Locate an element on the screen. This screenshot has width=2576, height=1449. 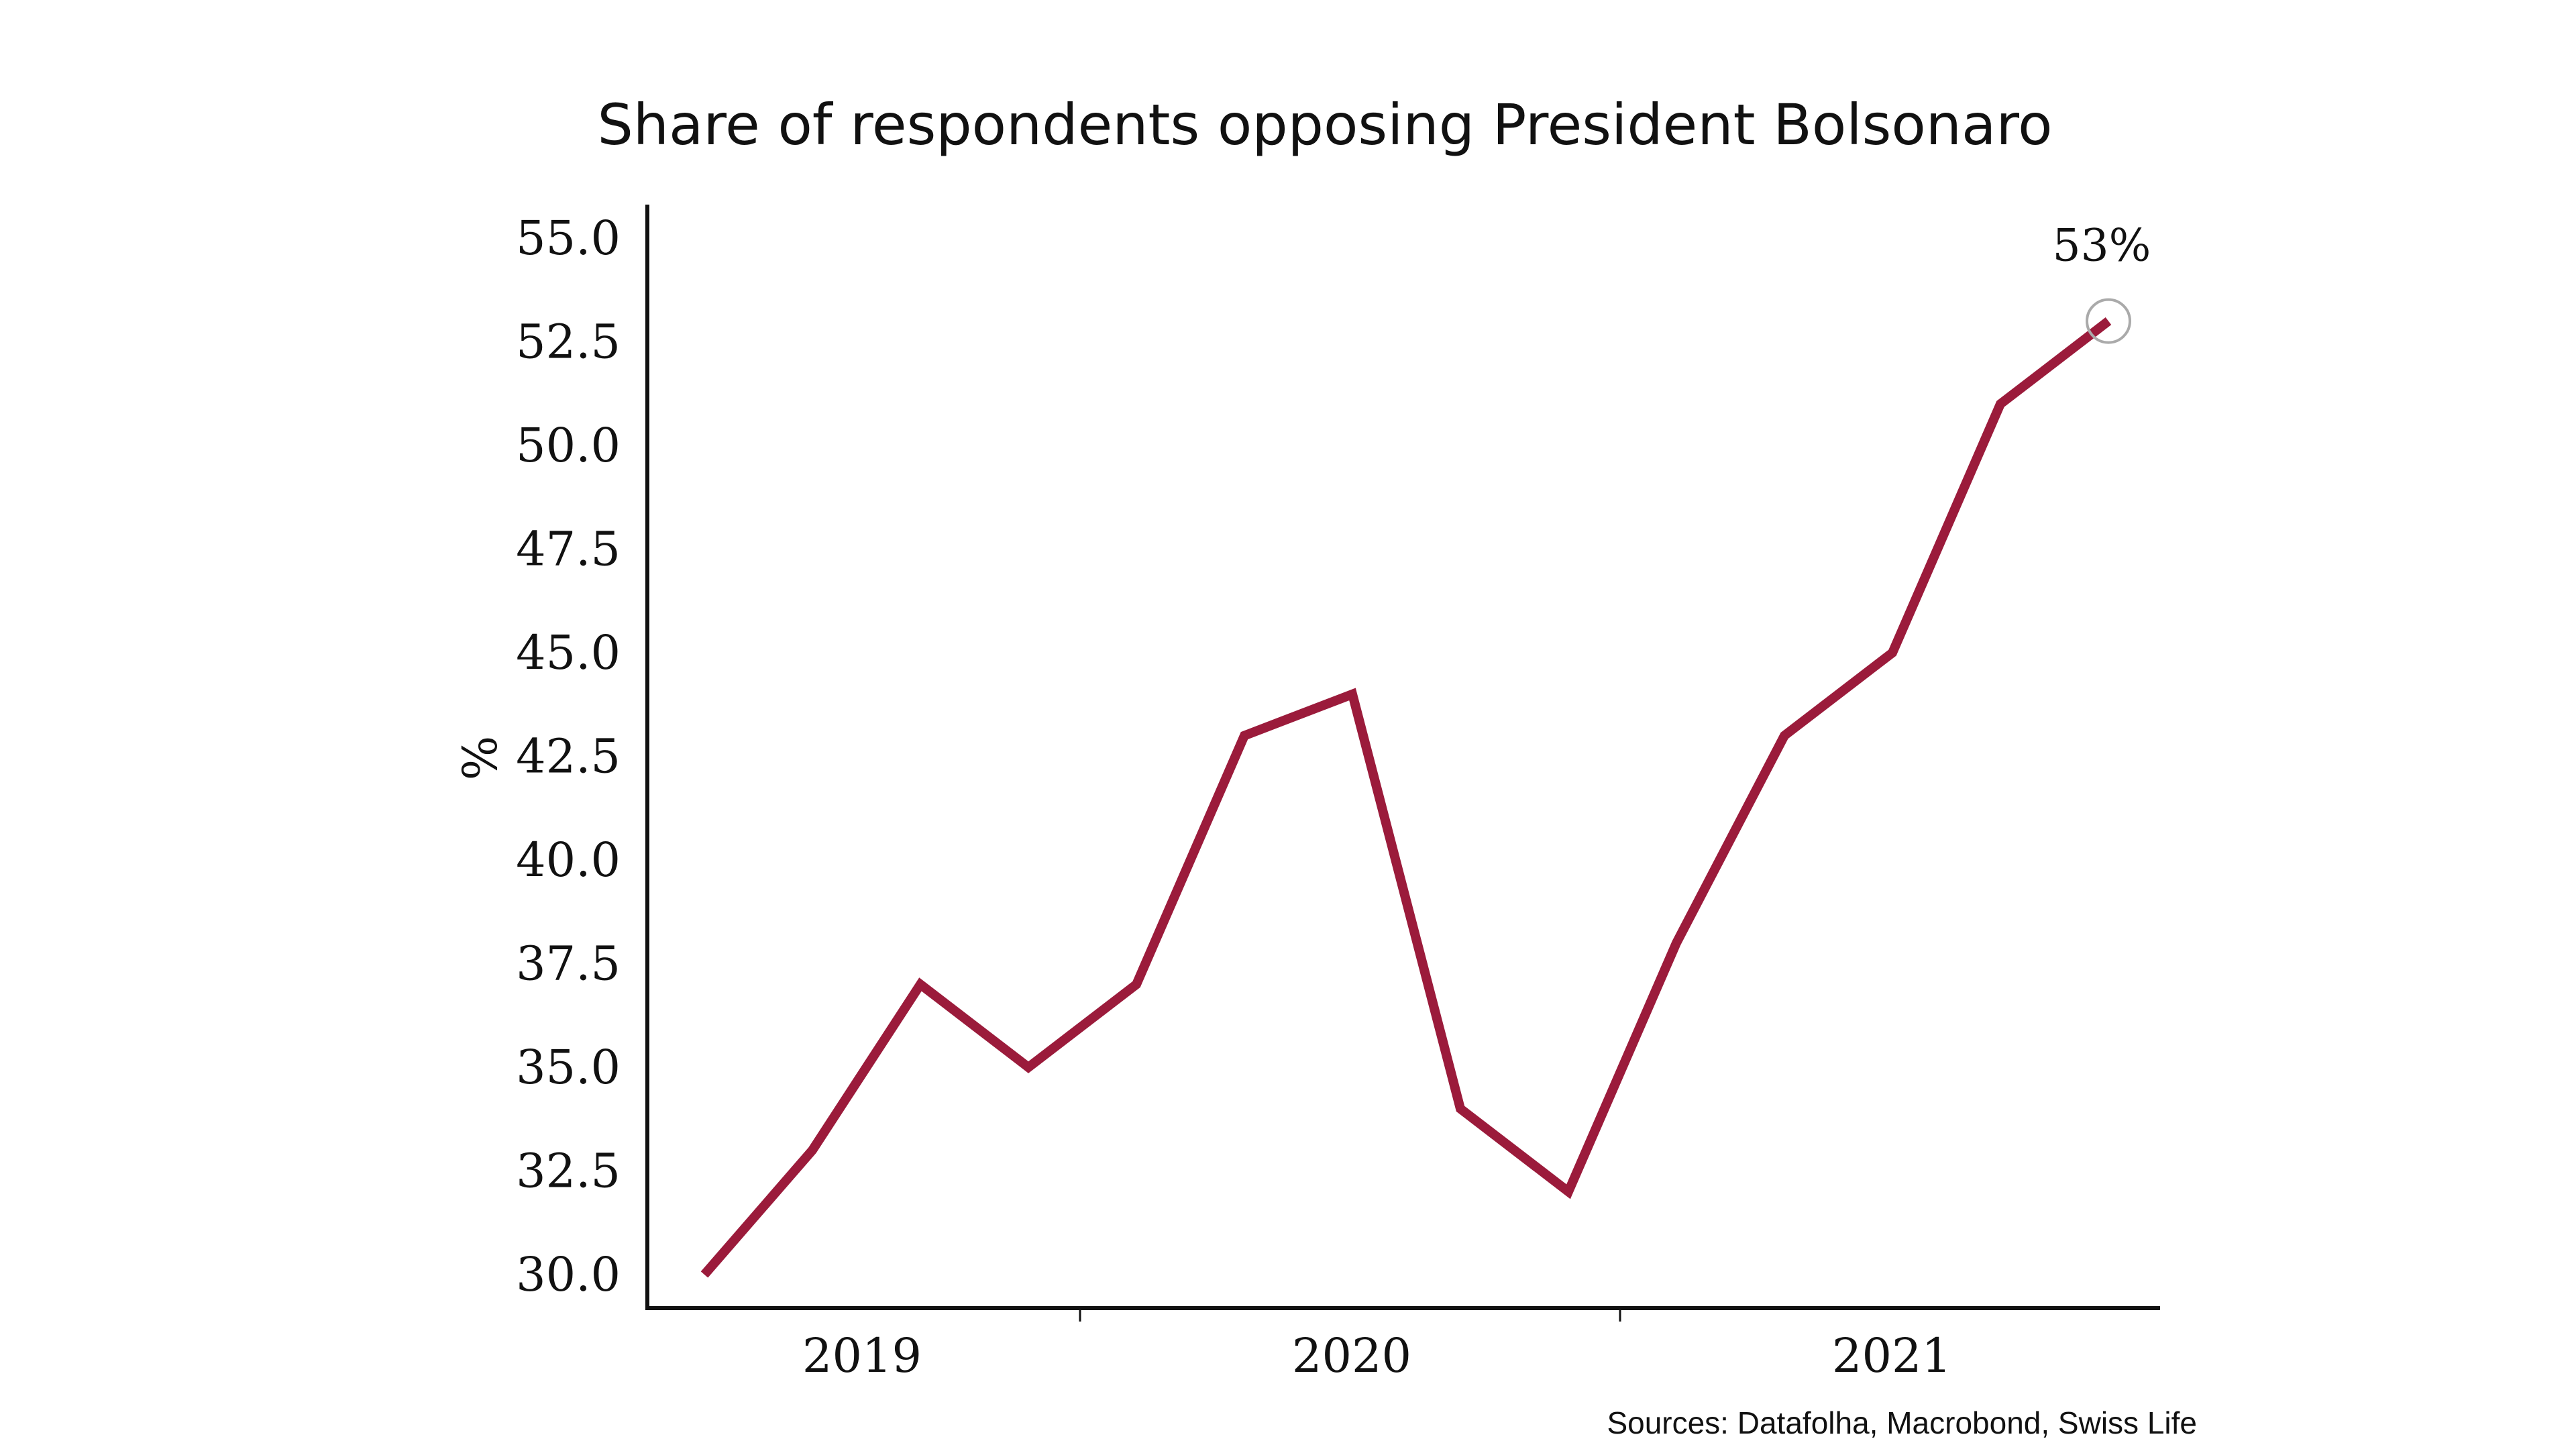
x-tick-marks is located at coordinates (1350, 1315).